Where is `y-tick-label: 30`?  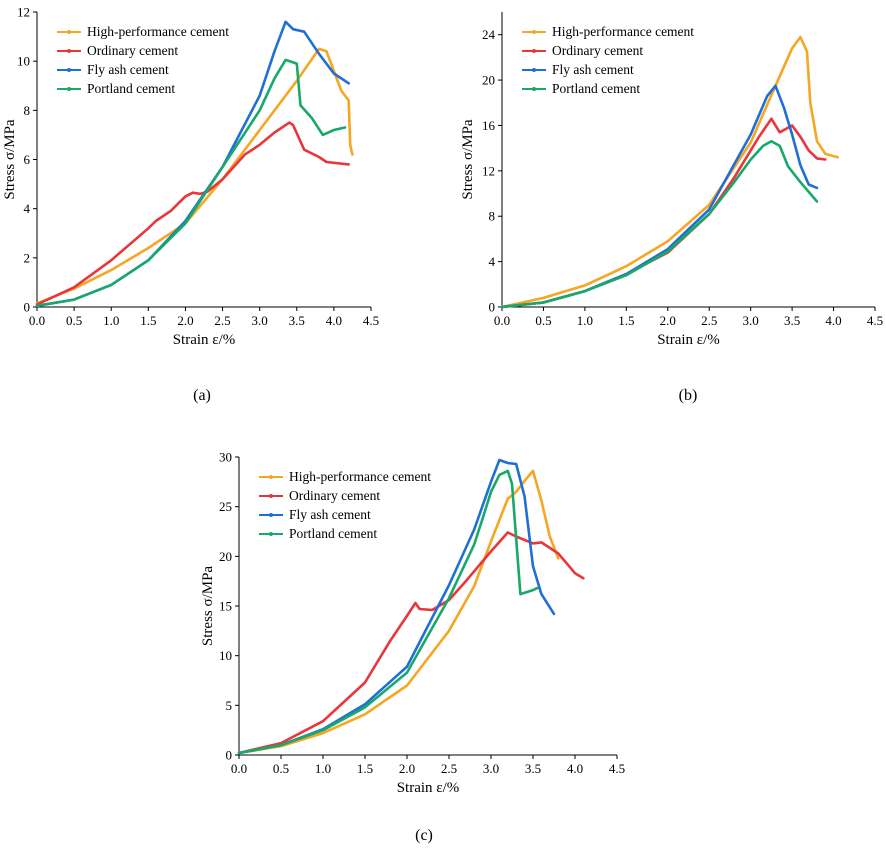
y-tick-label: 30 is located at coordinates (225, 457).